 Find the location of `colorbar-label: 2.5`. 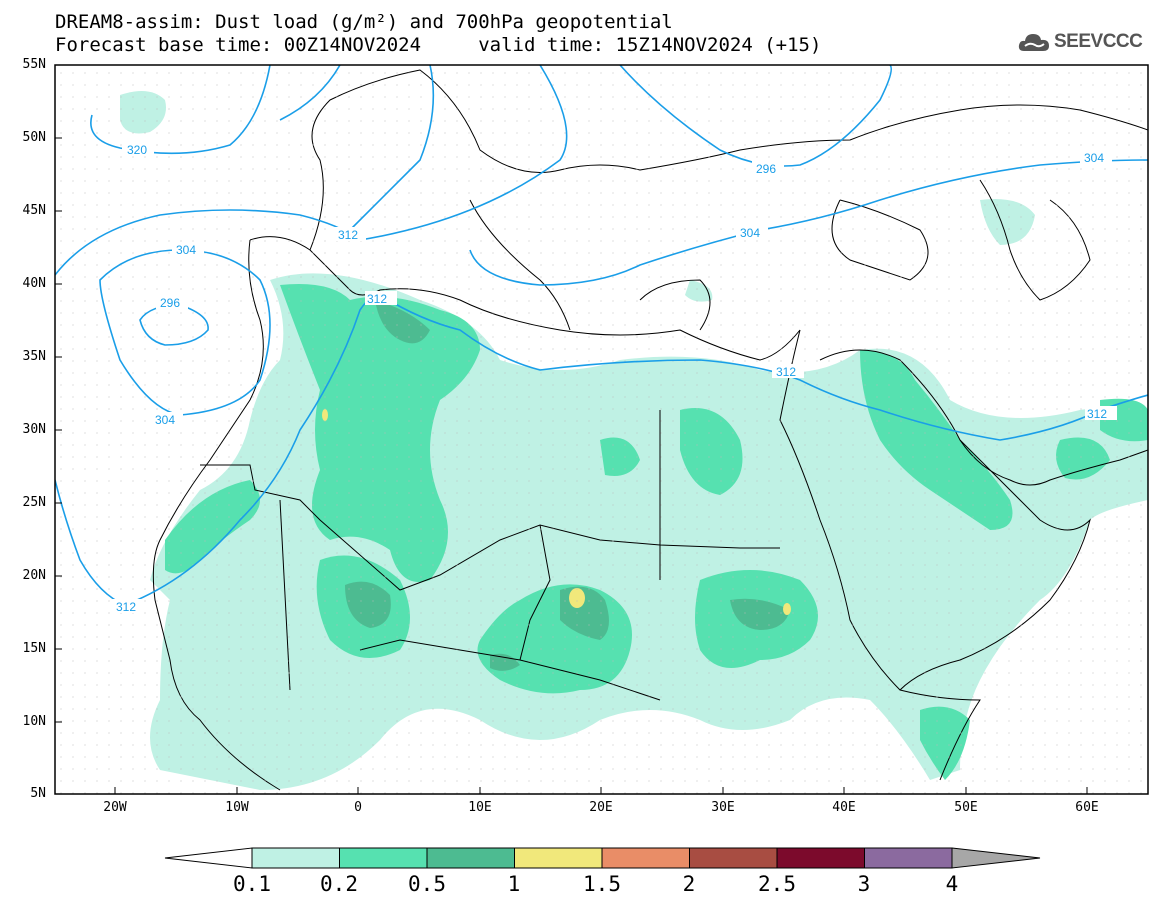

colorbar-label: 2.5 is located at coordinates (777, 884).